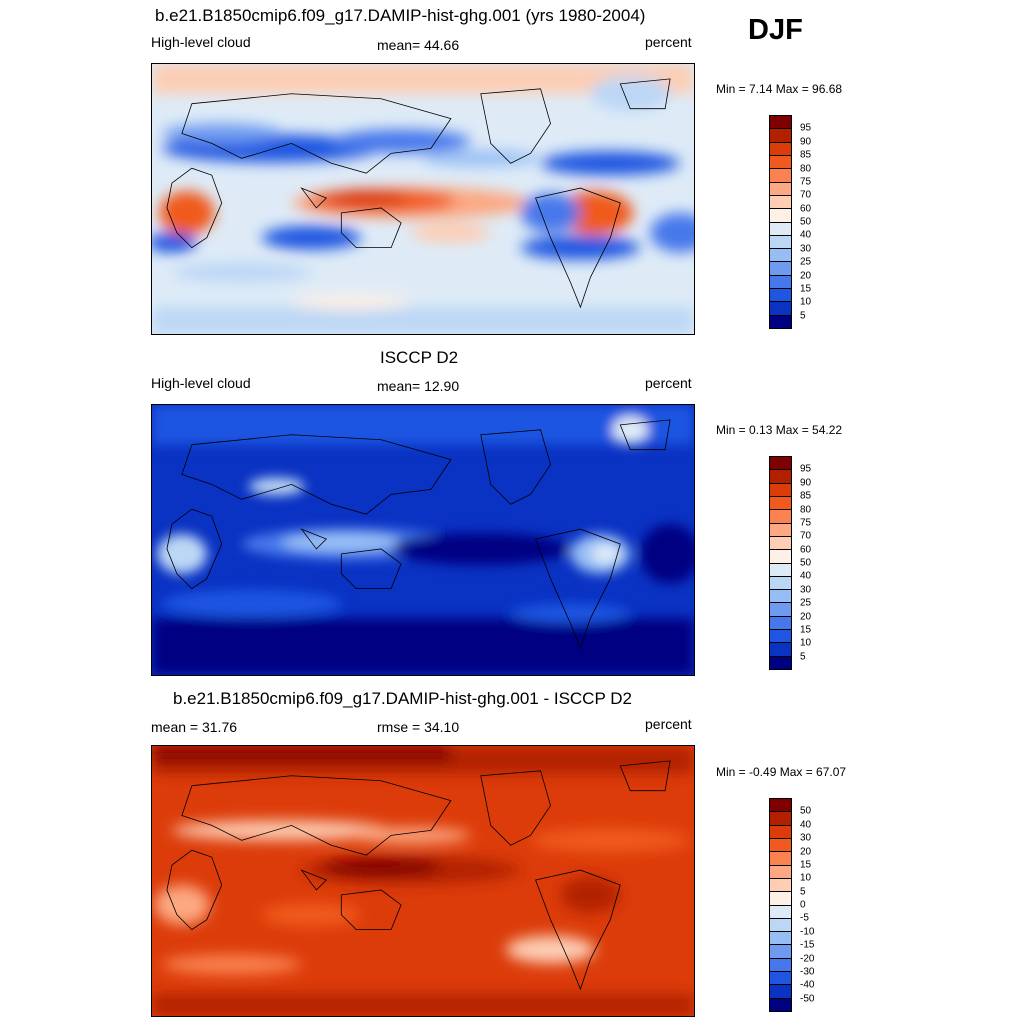 The width and height of the screenshot is (1024, 1024). I want to click on panel-1-minmax: Min = 7.14 Max = 96.68, so click(779, 89).